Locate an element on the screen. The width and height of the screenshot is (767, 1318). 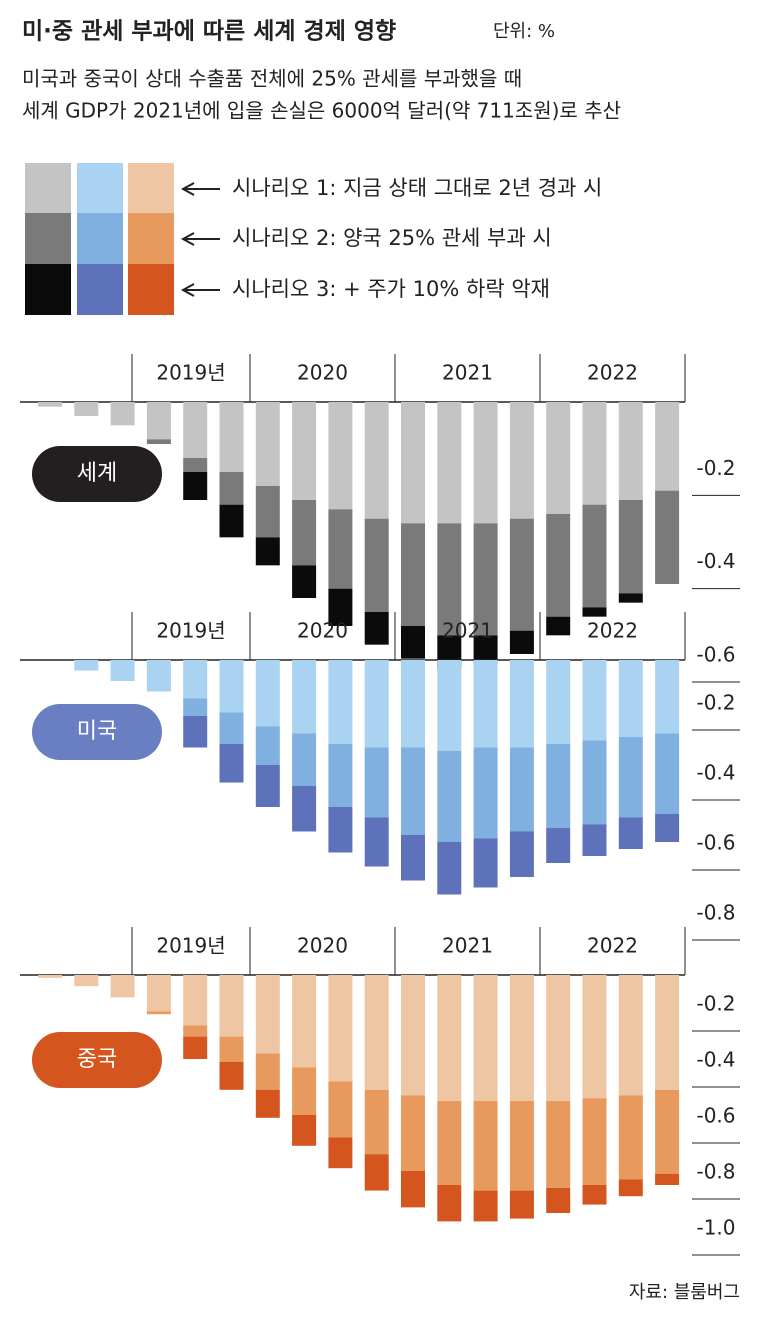
y-tick-label: -0.8 is located at coordinates (715, 913).